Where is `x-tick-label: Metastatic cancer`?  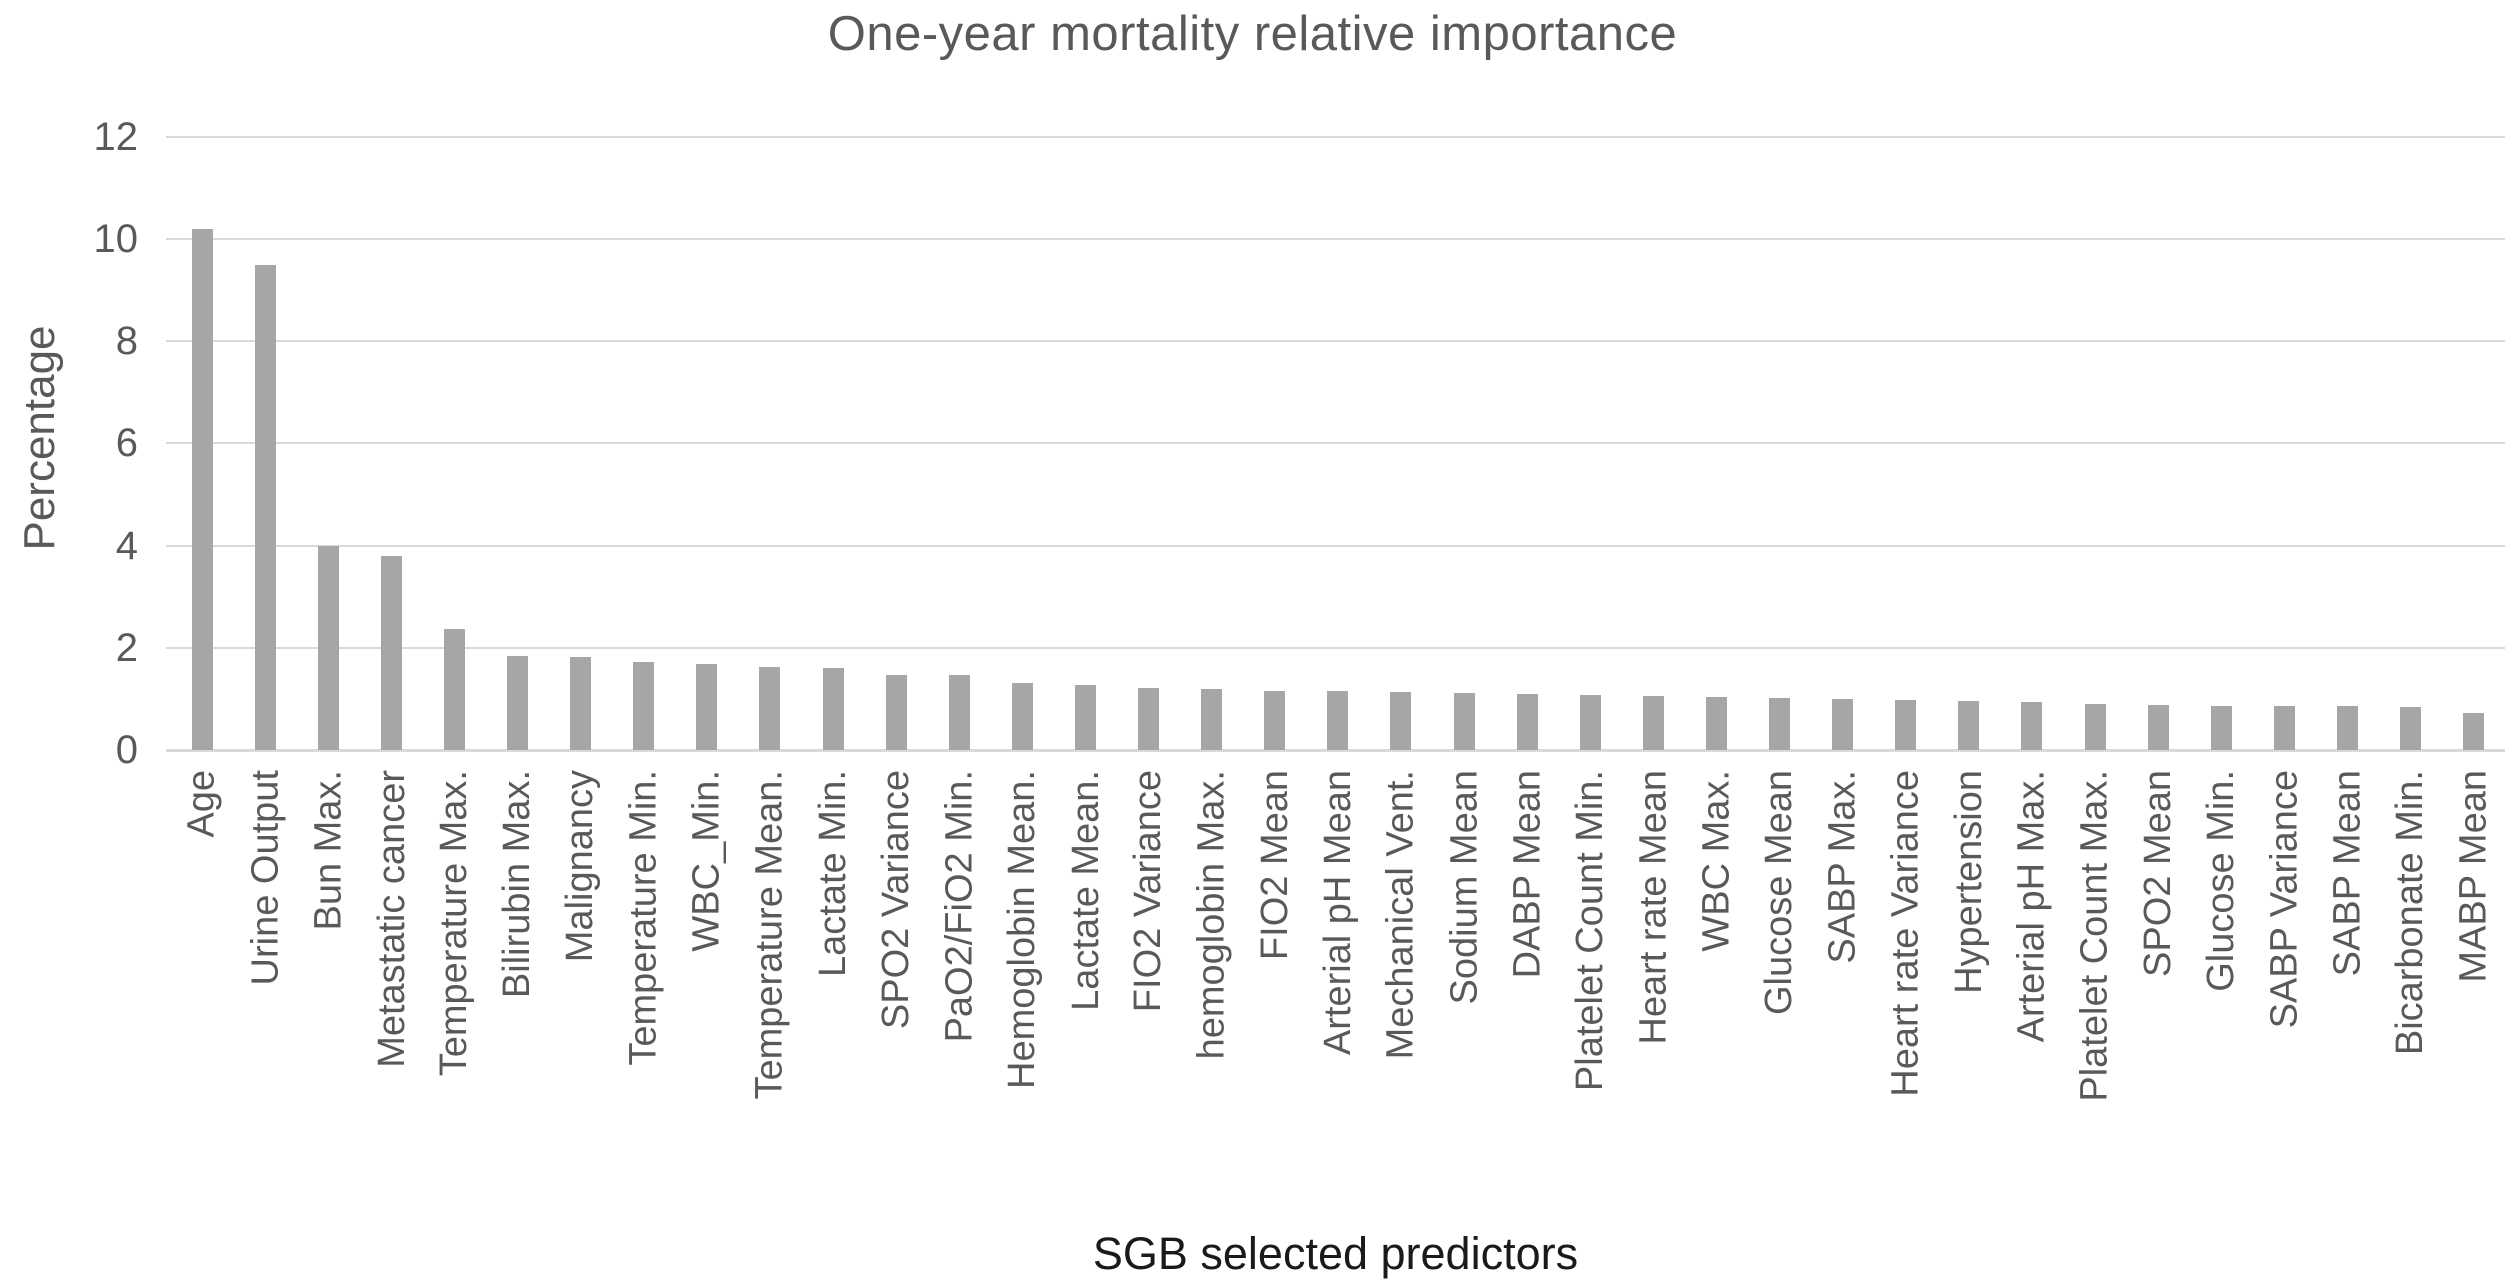
x-tick-label: Metastatic cancer is located at coordinates (391, 919).